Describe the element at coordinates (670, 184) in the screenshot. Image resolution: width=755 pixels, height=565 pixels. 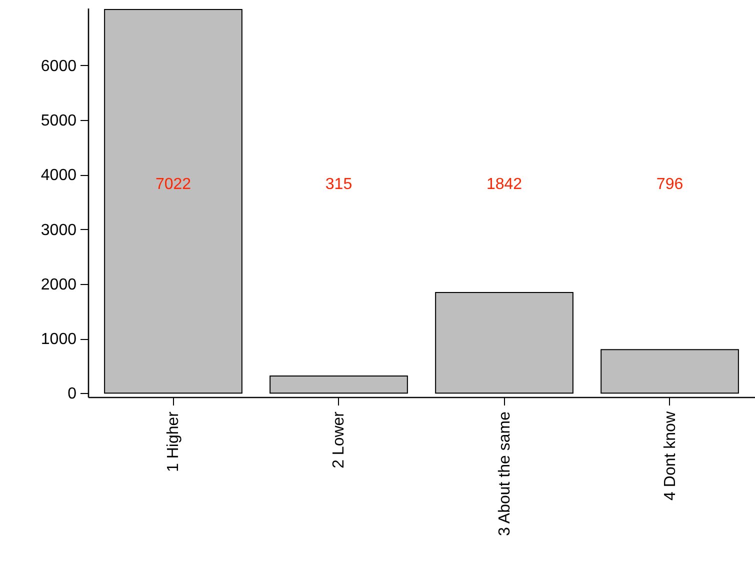
I see `annotation: 796` at that location.